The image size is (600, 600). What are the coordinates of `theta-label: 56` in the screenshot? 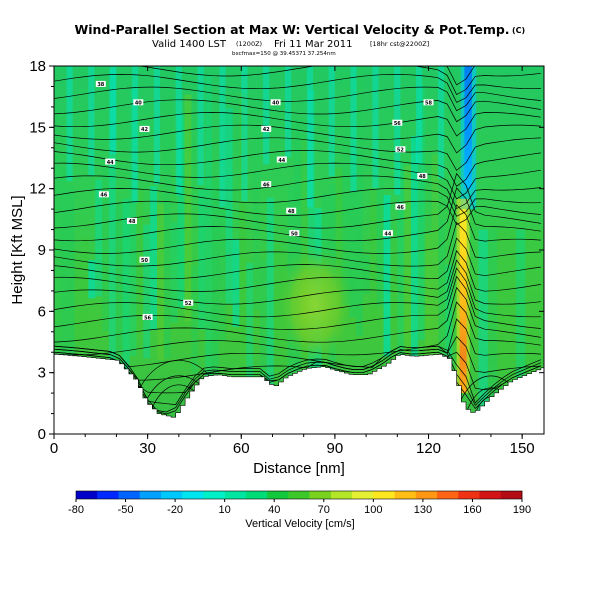 It's located at (147, 318).